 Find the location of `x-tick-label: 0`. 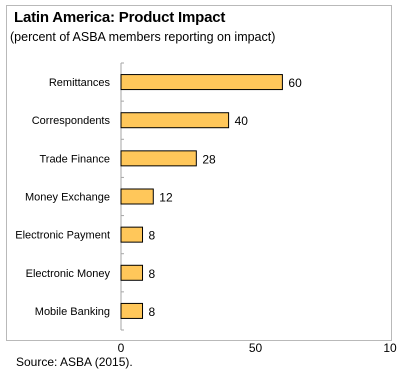

x-tick-label: 0 is located at coordinates (121, 348).